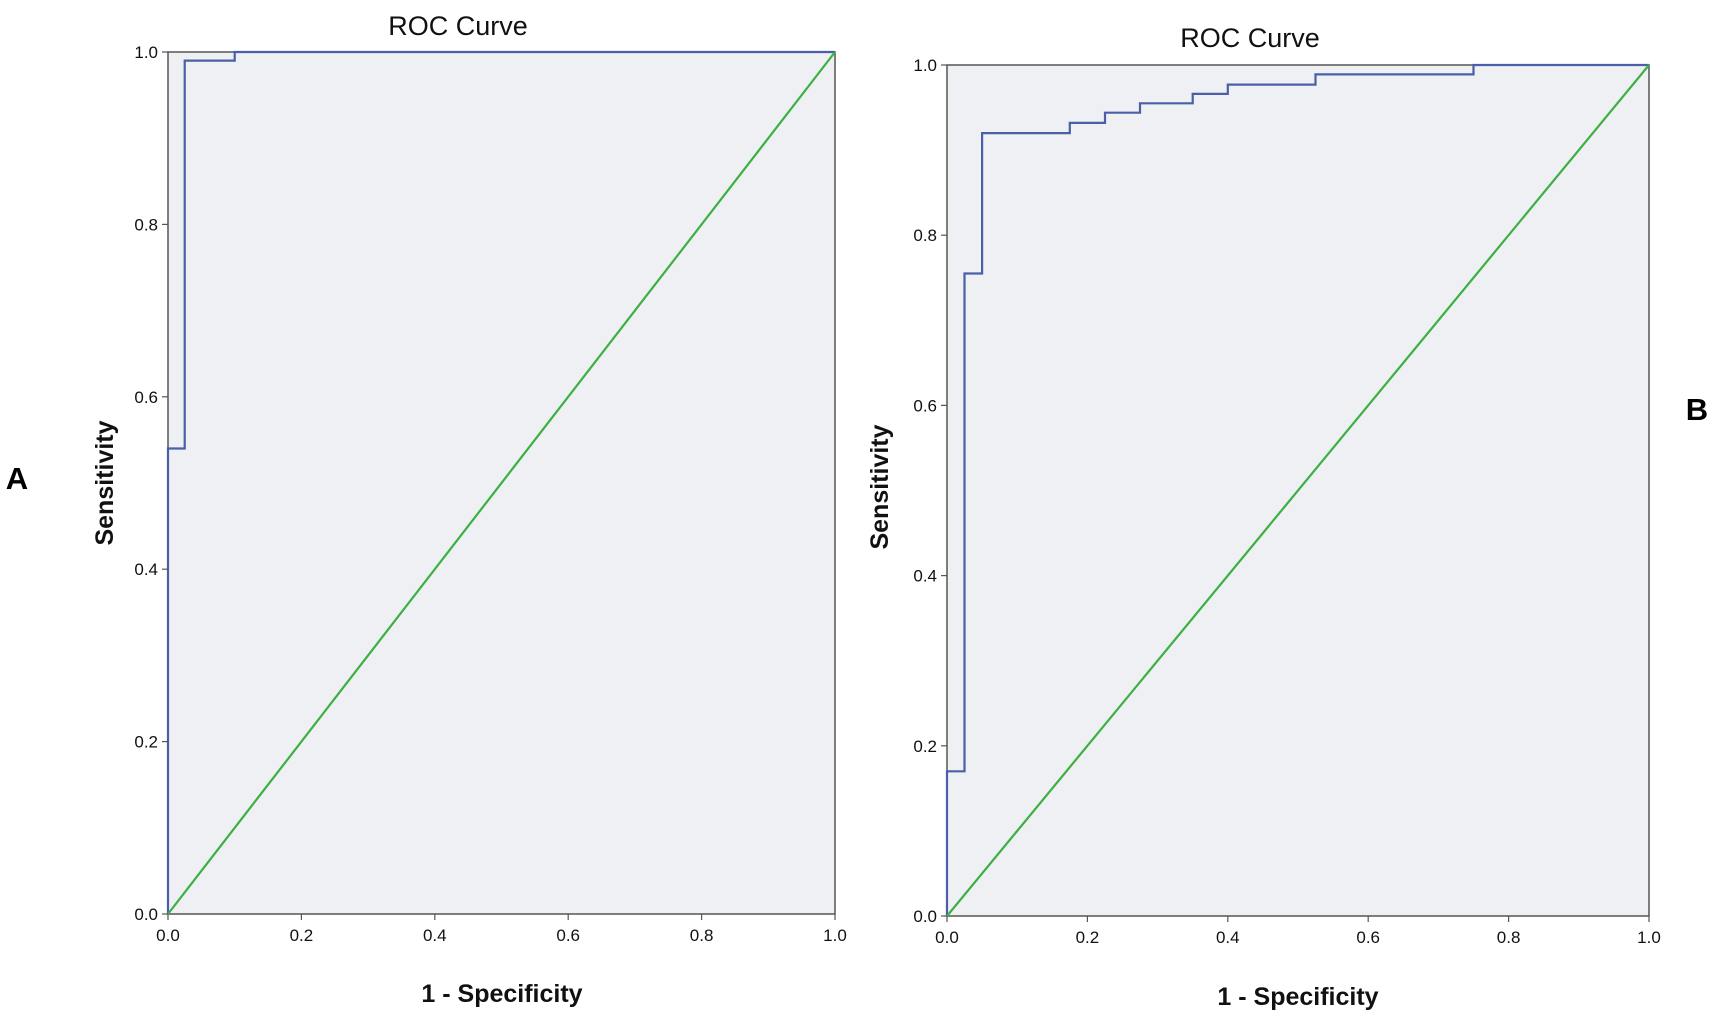  I want to click on x-axis-label-a: 1 - Specificity, so click(501, 994).